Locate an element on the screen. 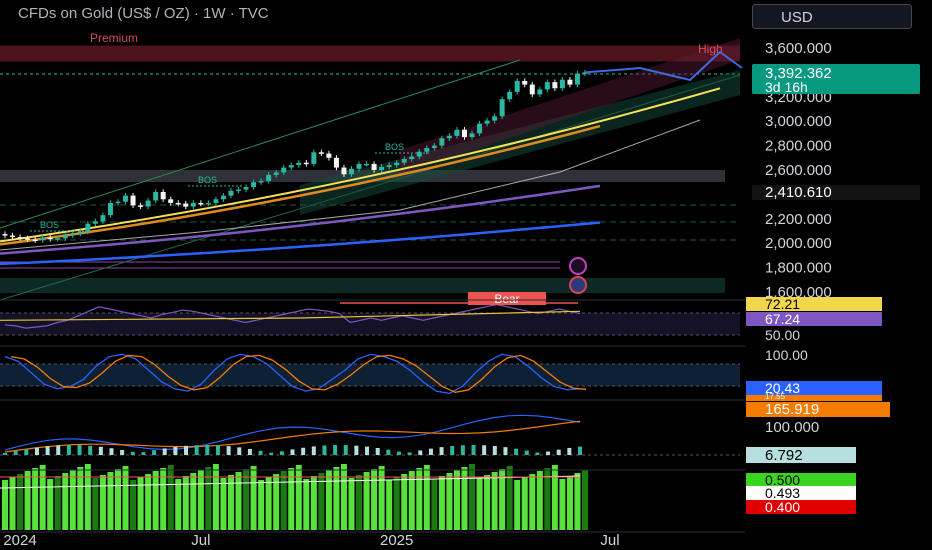 The height and width of the screenshot is (550, 932). price-tick-label: 1,600.000 is located at coordinates (798, 292).